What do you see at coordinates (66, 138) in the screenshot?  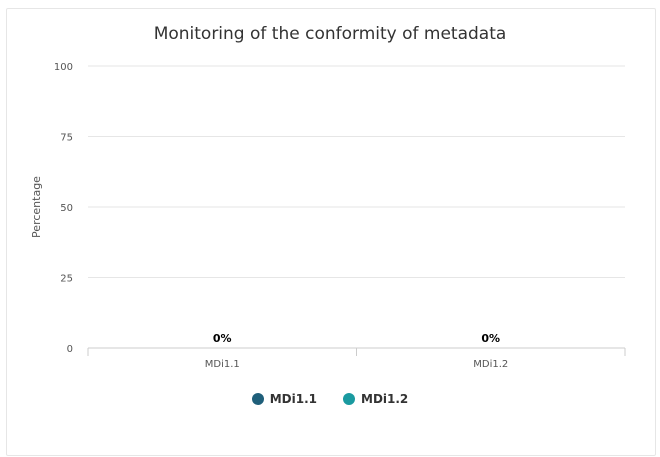 I see `y-tick-label: 75` at bounding box center [66, 138].